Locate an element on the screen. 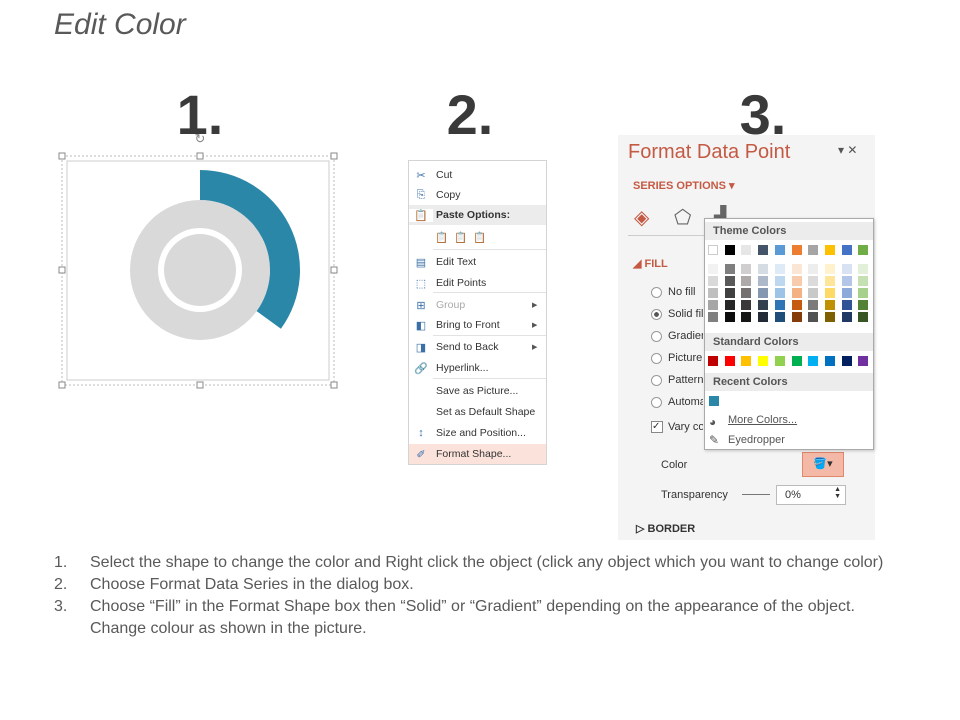 This screenshot has width=960, height=720. pane-menu-icon: ▾ ✕ is located at coordinates (848, 150).